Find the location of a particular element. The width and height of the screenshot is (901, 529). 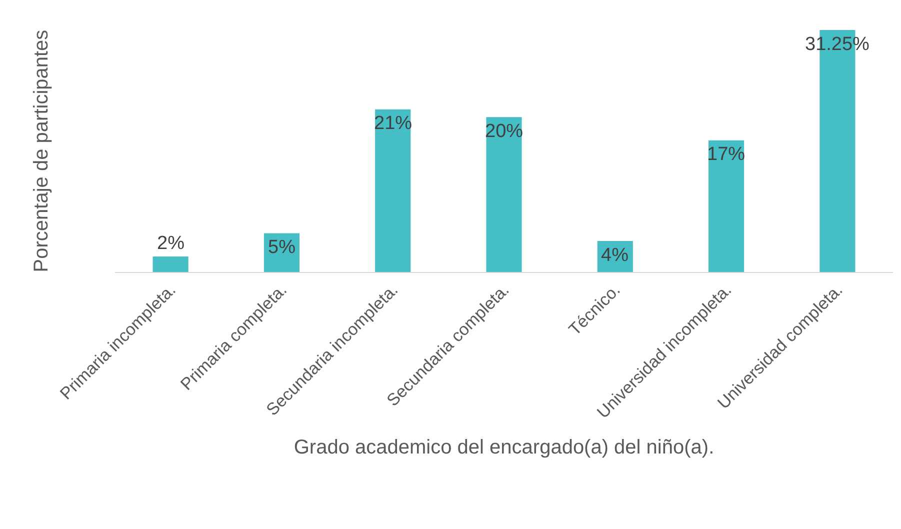

x-axis-title: Grado academico del encargado(a) del niño(a). is located at coordinates (504, 447).